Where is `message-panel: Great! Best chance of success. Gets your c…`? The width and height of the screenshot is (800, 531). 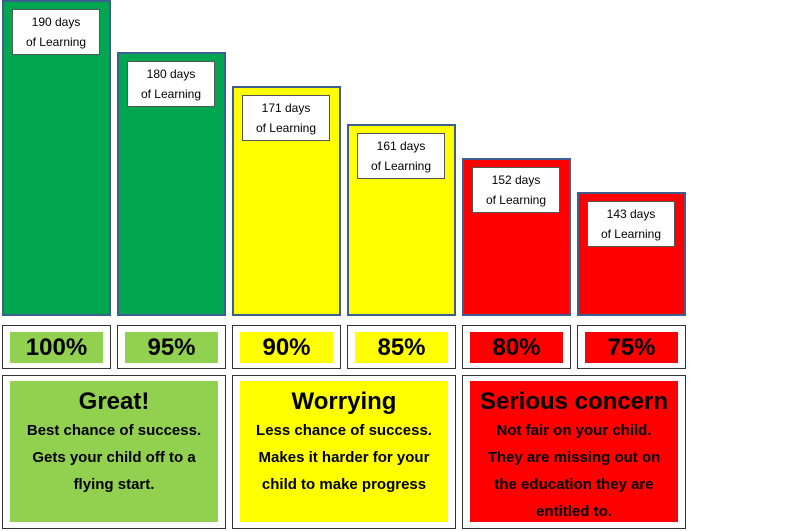
message-panel: Great! Best chance of success. Gets your c… is located at coordinates (114, 451).